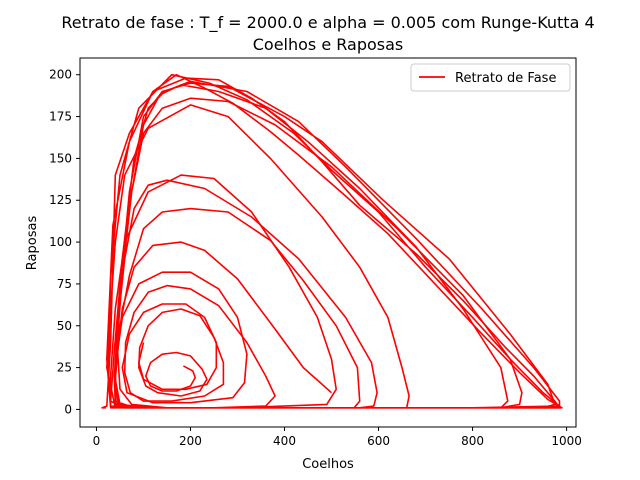 The height and width of the screenshot is (480, 640). What do you see at coordinates (60, 158) in the screenshot?
I see `y-tick-label: 150` at bounding box center [60, 158].